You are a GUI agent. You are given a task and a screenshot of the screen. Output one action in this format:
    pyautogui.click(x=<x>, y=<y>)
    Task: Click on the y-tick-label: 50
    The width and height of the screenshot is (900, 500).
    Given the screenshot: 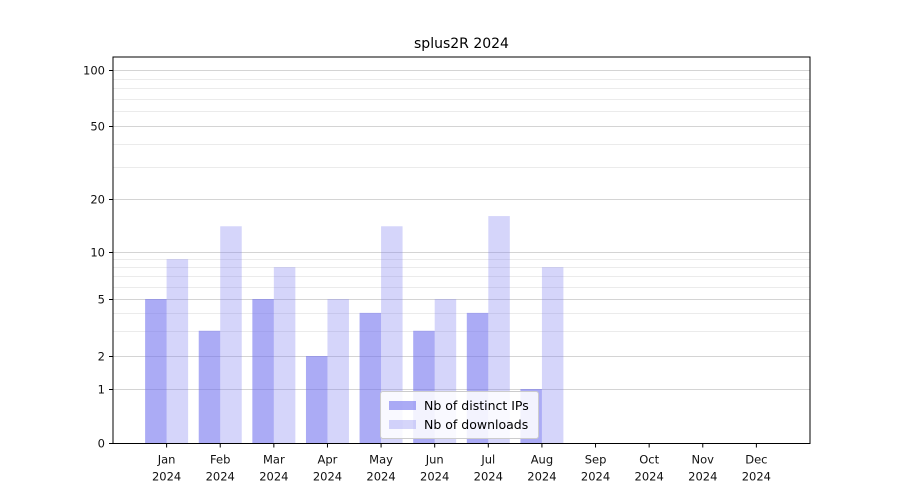 What is the action you would take?
    pyautogui.click(x=97, y=127)
    